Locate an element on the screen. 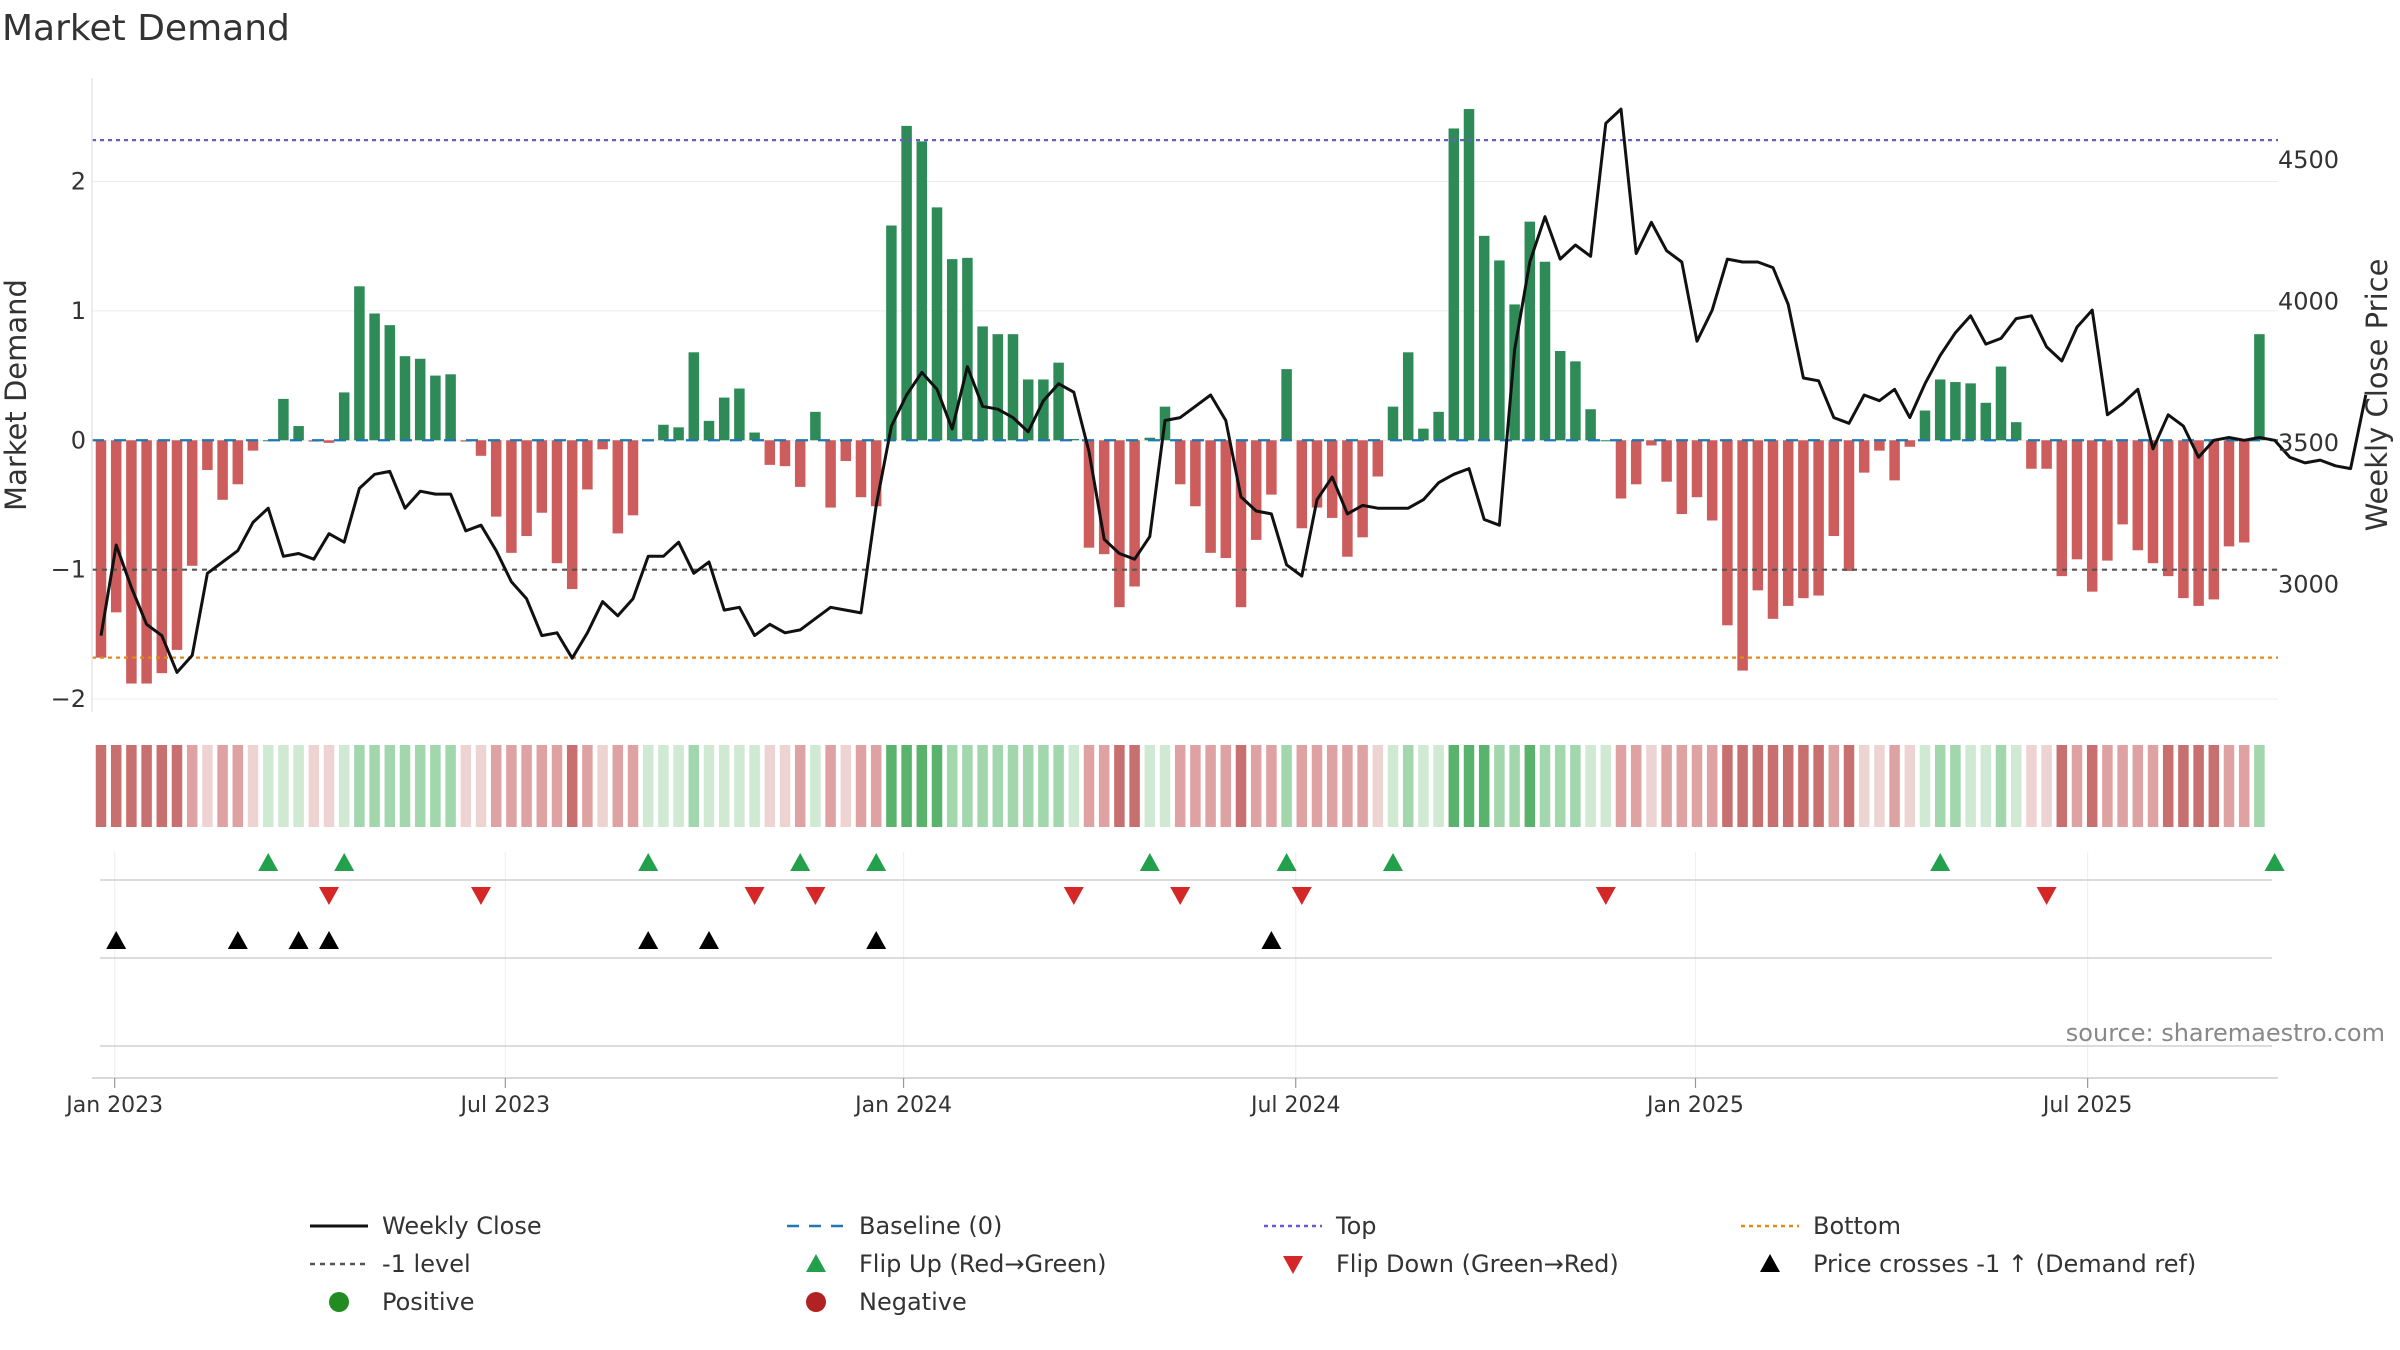 This screenshot has height=1350, width=2400. y2-tick-label: 4500 is located at coordinates (2308, 160).